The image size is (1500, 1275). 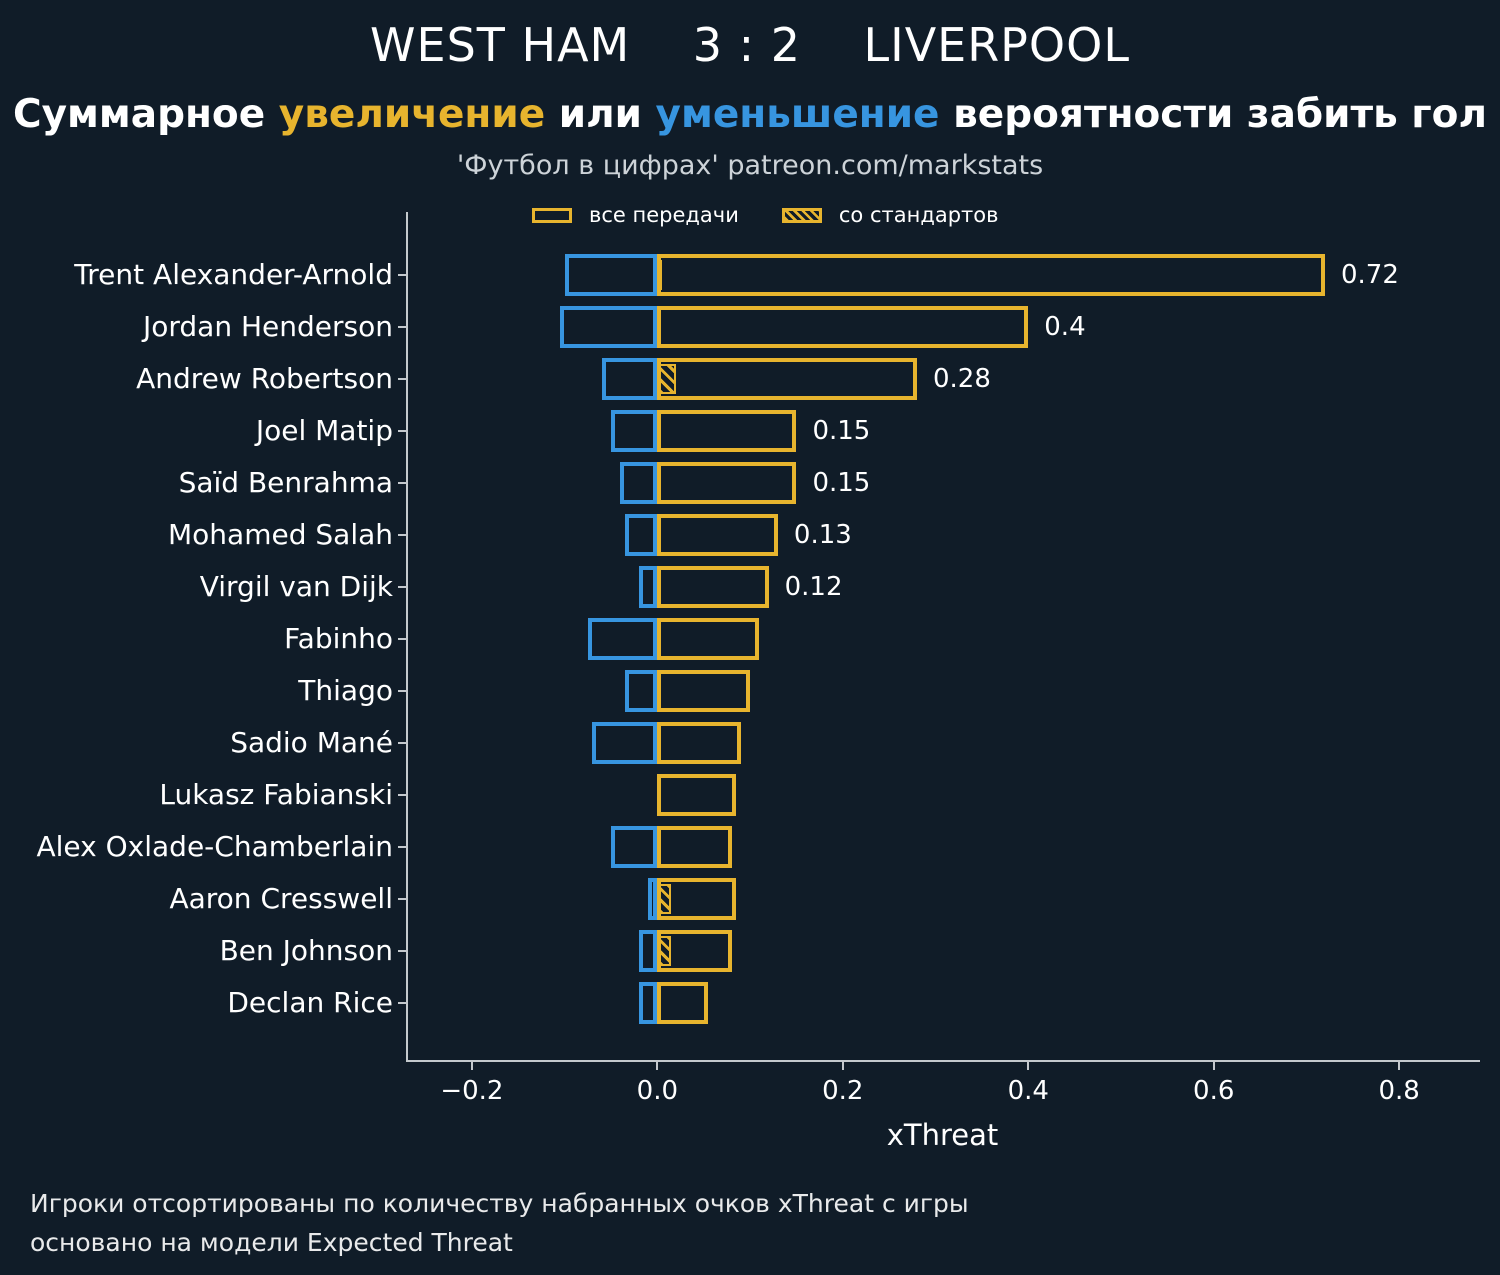 What do you see at coordinates (280, 534) in the screenshot?
I see `player-label: Mohamed Salah` at bounding box center [280, 534].